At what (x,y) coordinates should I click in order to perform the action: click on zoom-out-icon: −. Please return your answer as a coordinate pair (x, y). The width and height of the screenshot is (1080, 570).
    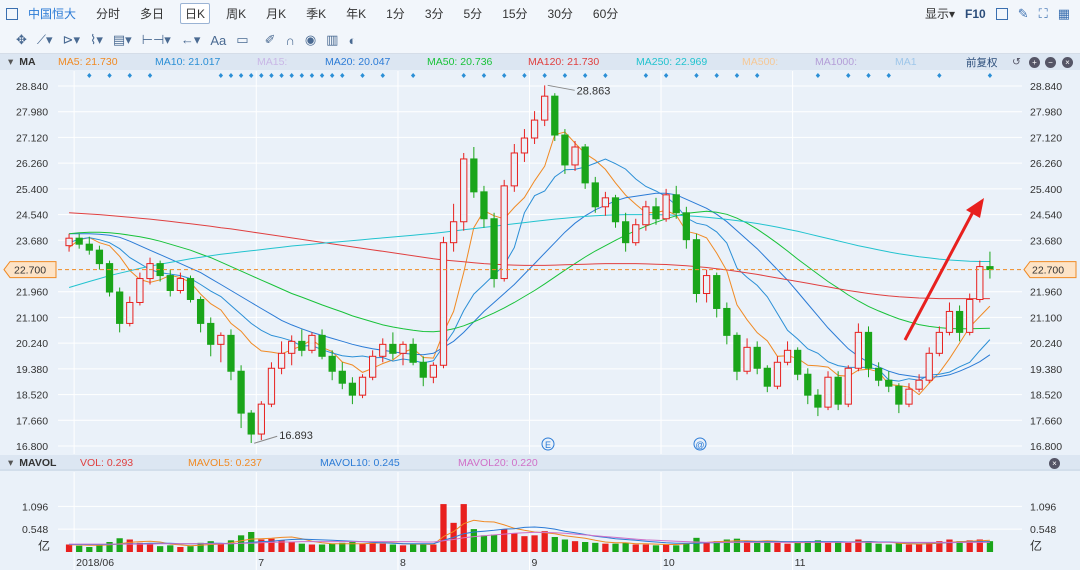
    Looking at the image, I should click on (1050, 62).